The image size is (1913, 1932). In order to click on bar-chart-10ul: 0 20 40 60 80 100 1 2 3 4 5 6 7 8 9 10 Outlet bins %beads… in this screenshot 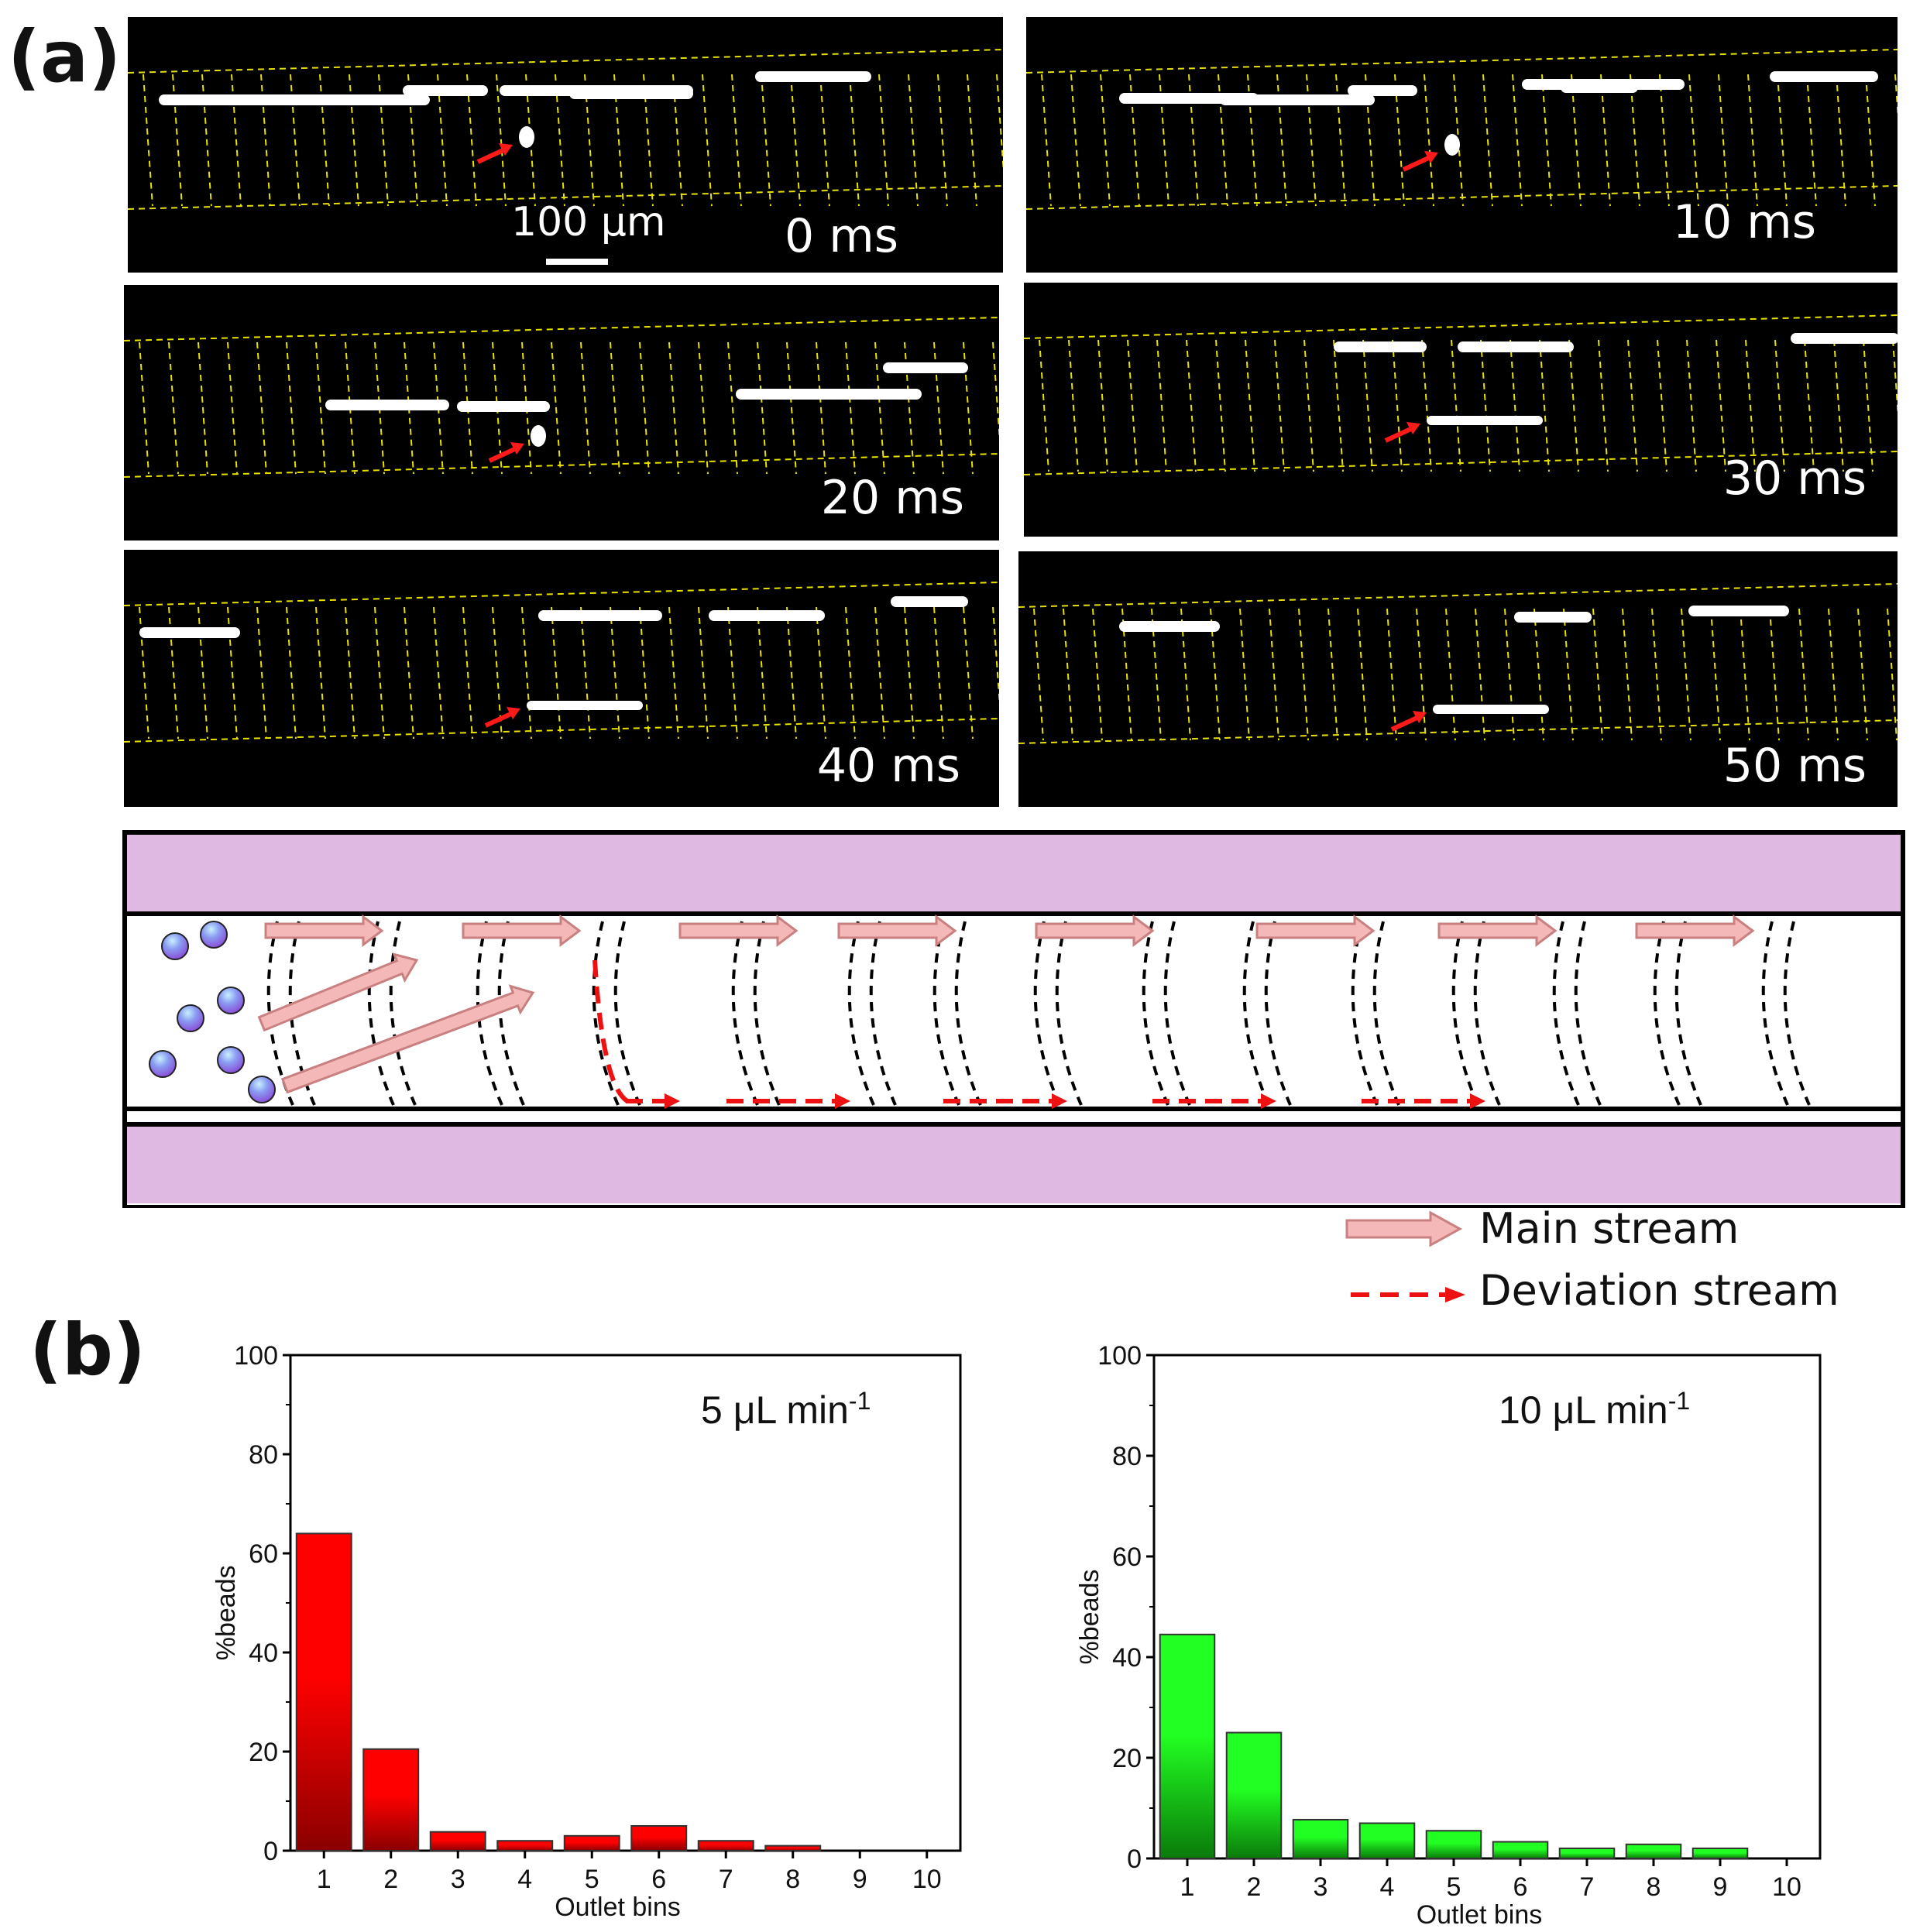, I will do `click(1448, 1635)`.